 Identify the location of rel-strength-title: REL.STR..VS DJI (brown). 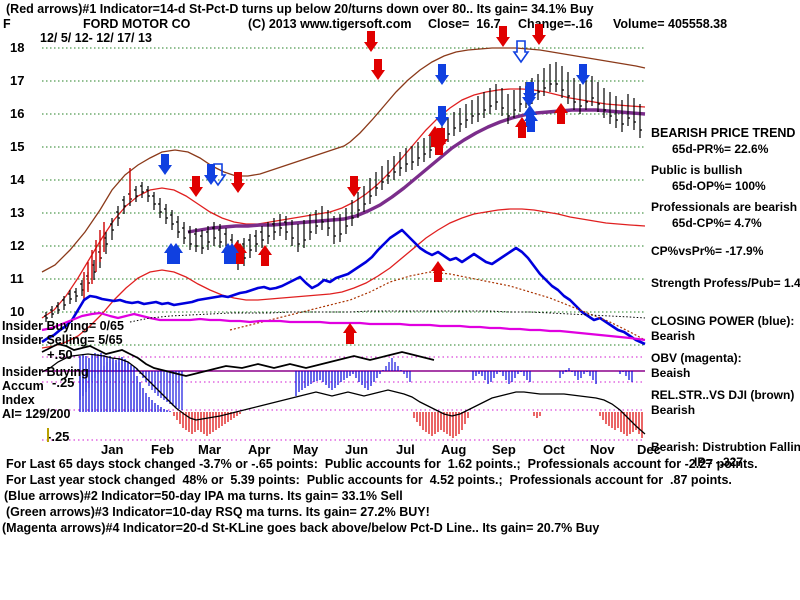
(723, 395).